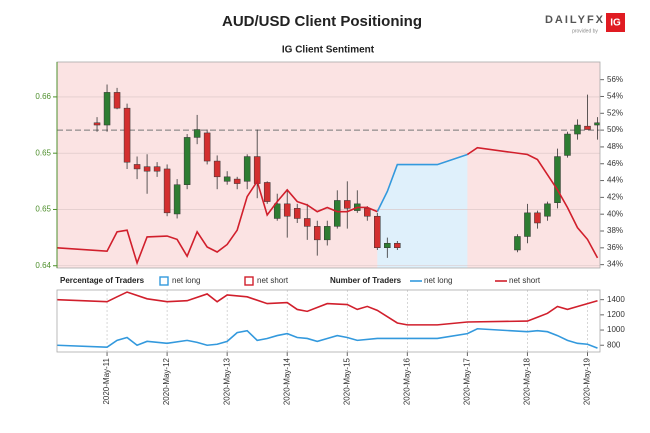 Image resolution: width=650 pixels, height=433 pixels. I want to click on plot-frame, so click(328, 321).